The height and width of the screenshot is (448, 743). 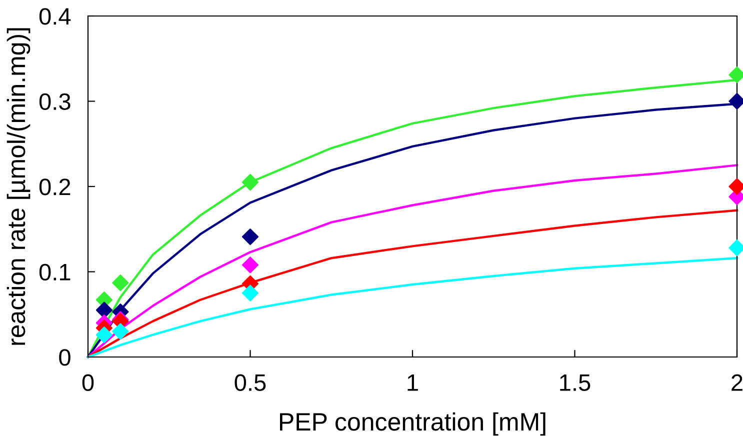 What do you see at coordinates (413, 424) in the screenshot?
I see `x-axis-title: PEP concentration [mM]` at bounding box center [413, 424].